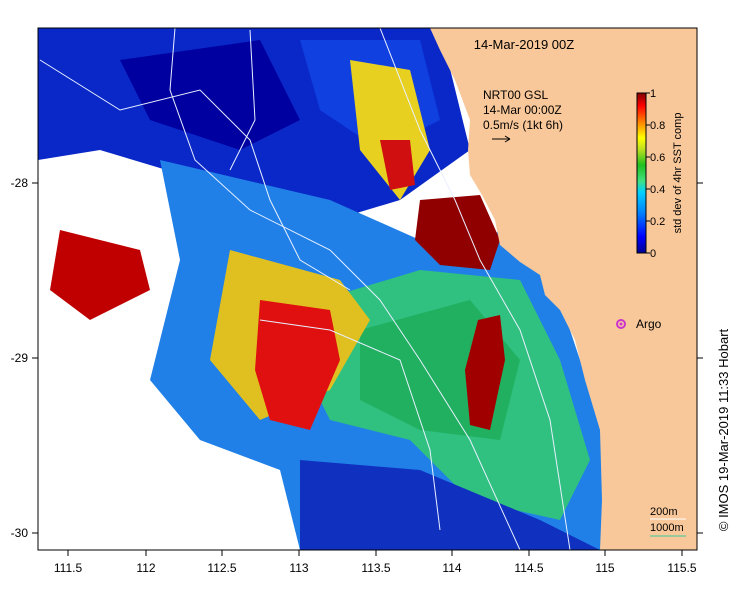 The width and height of the screenshot is (739, 592). I want to click on high-variability-far-west, so click(100, 275).